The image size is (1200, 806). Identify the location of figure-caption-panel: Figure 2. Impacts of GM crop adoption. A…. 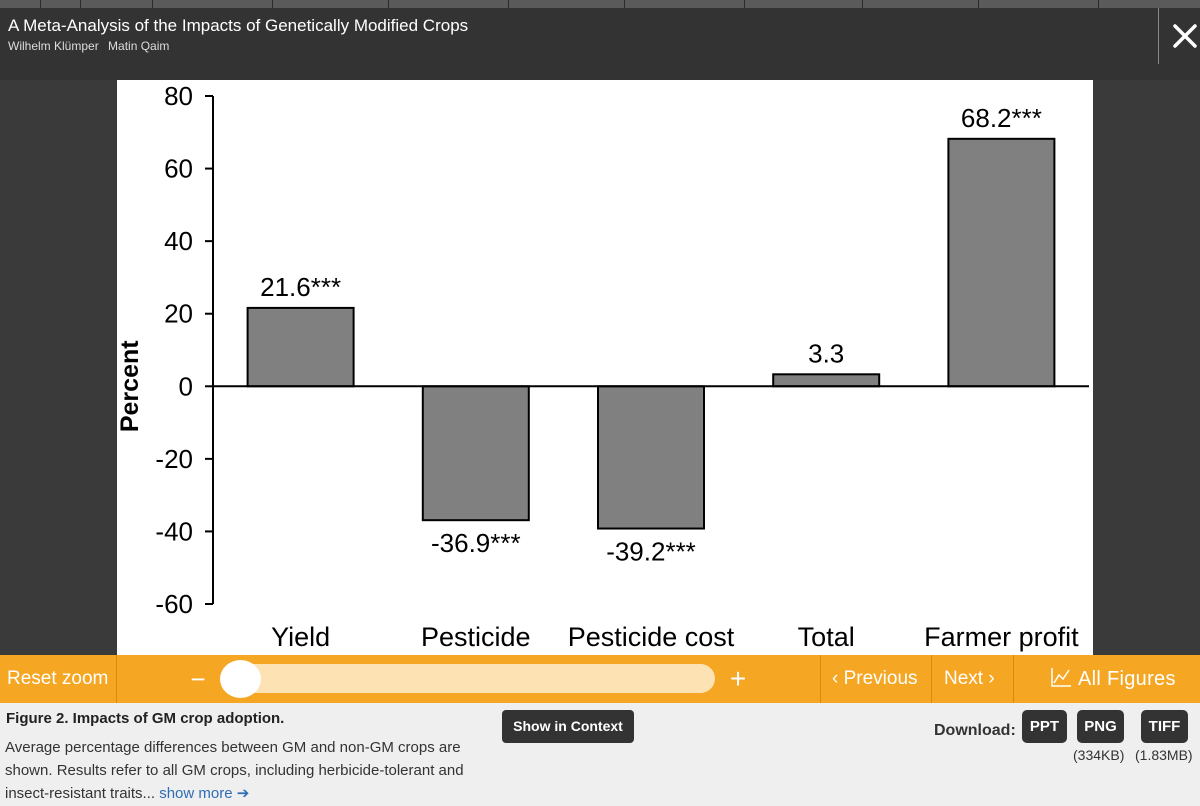
(600, 754).